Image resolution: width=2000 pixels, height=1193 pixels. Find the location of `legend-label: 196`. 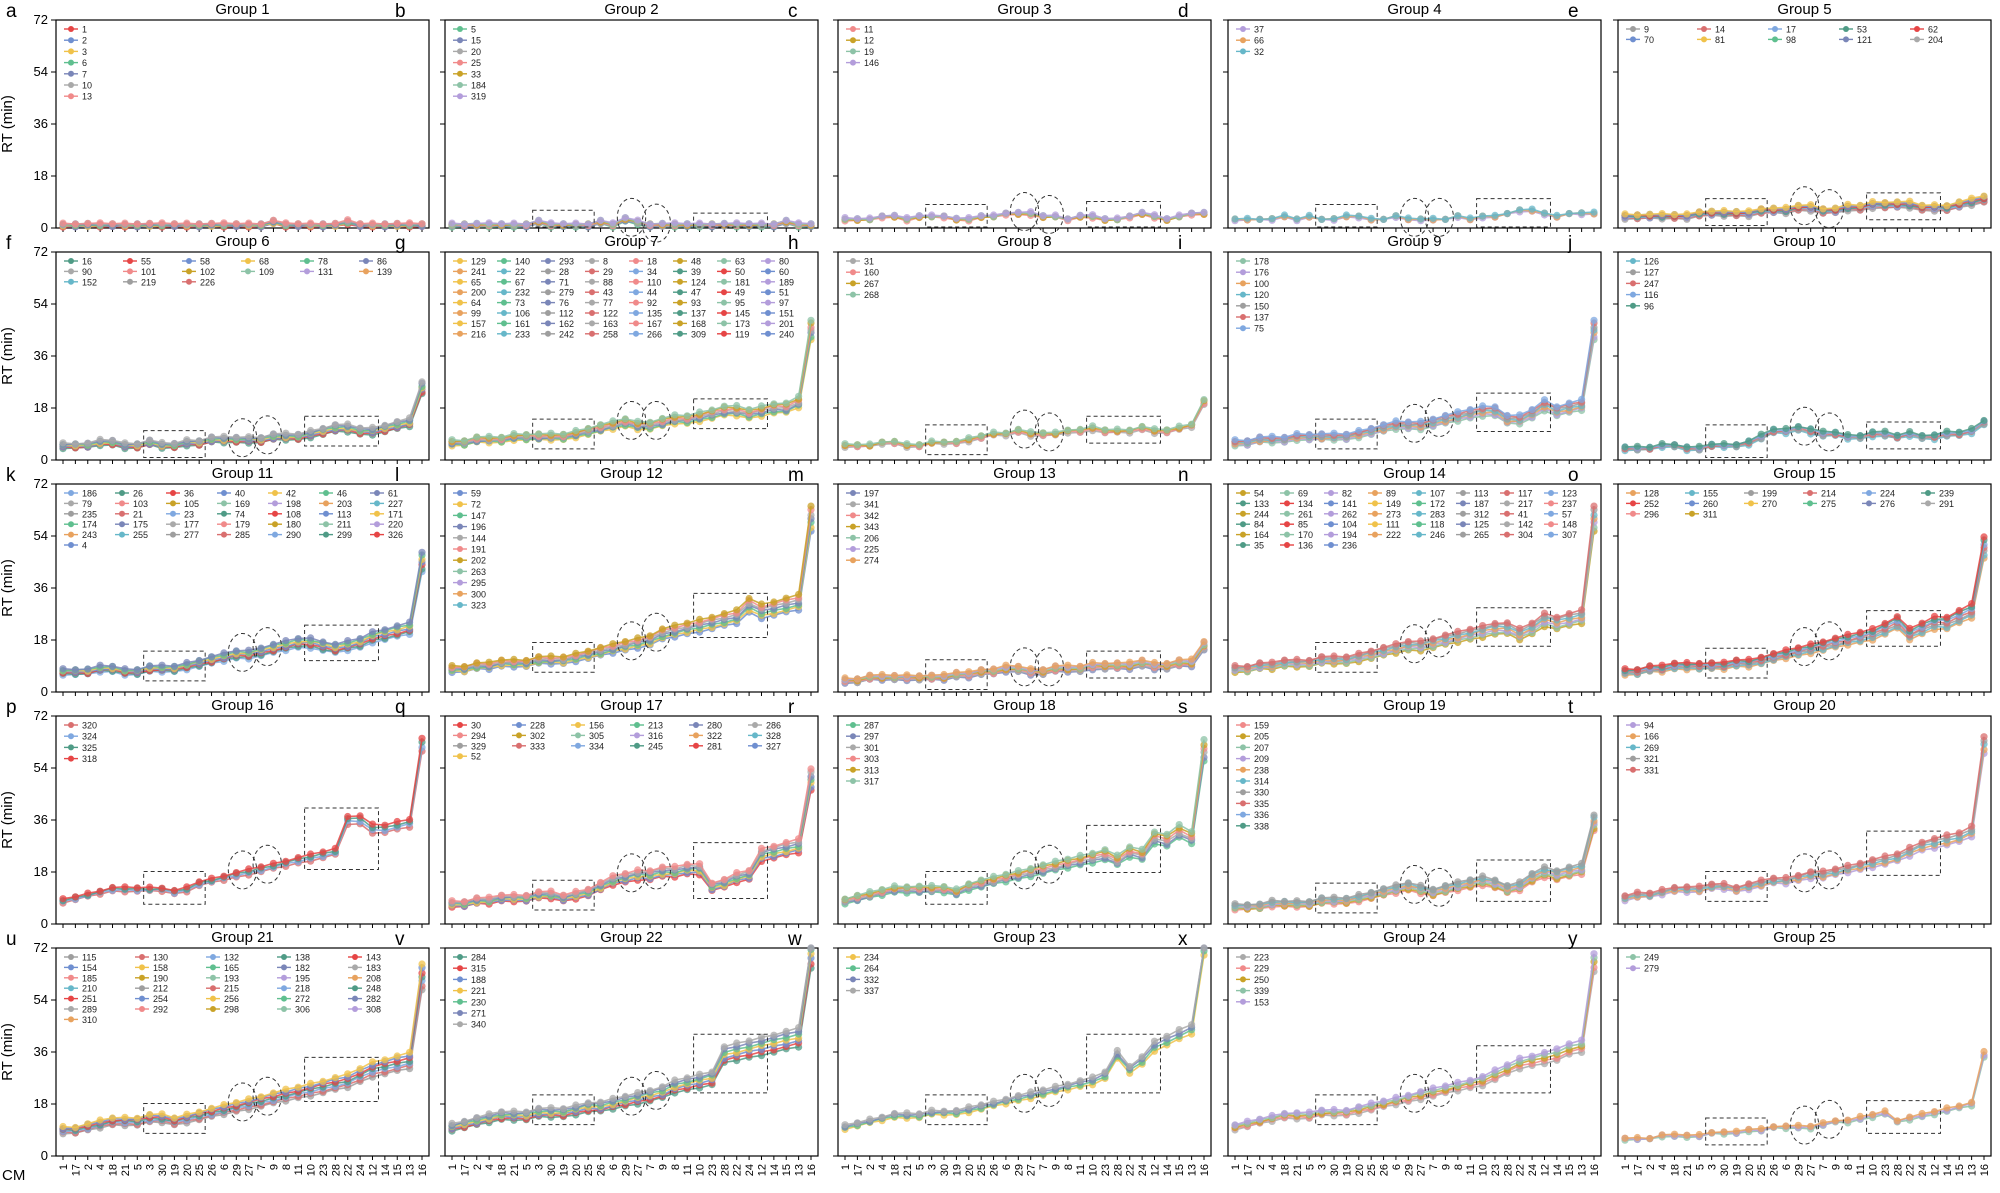

legend-label: 196 is located at coordinates (478, 527).